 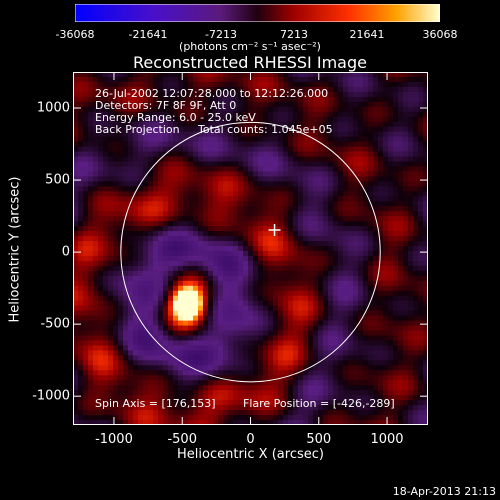 What do you see at coordinates (175, 117) in the screenshot?
I see `info-line-energy: Energy Range: 6.0 - 25.0 keV` at bounding box center [175, 117].